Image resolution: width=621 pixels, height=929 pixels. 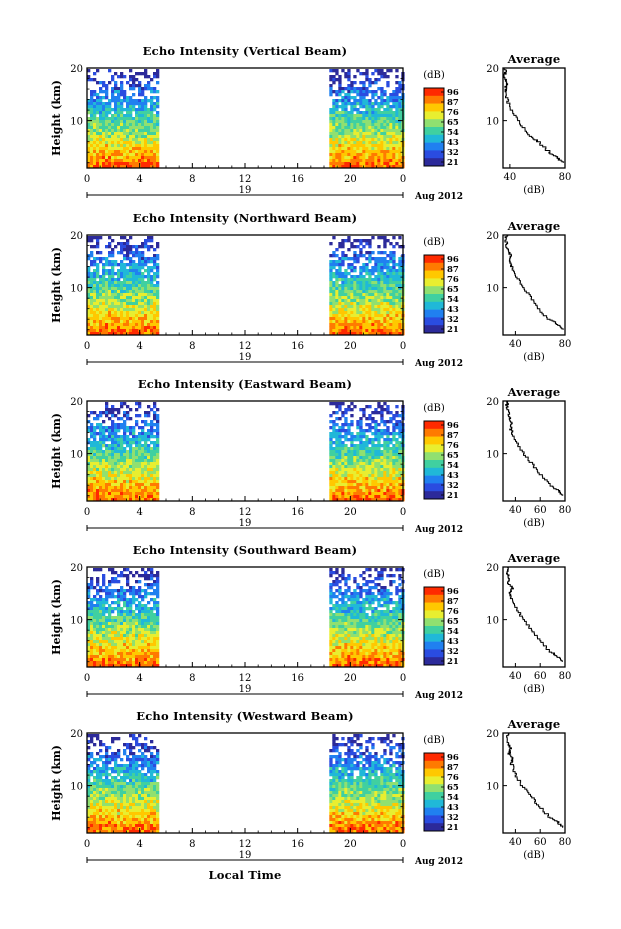 I want to click on x-tick-label: 0, so click(x=87, y=512).